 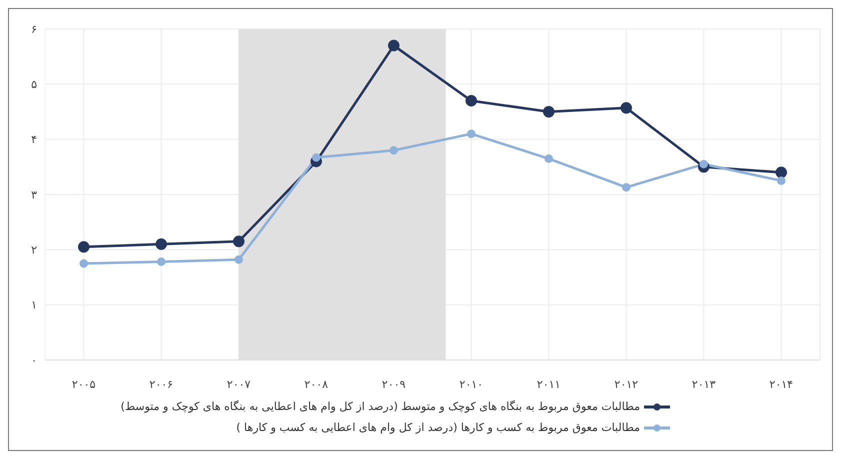 I want to click on x-tick-label: ۲۰۱۱, so click(x=548, y=384).